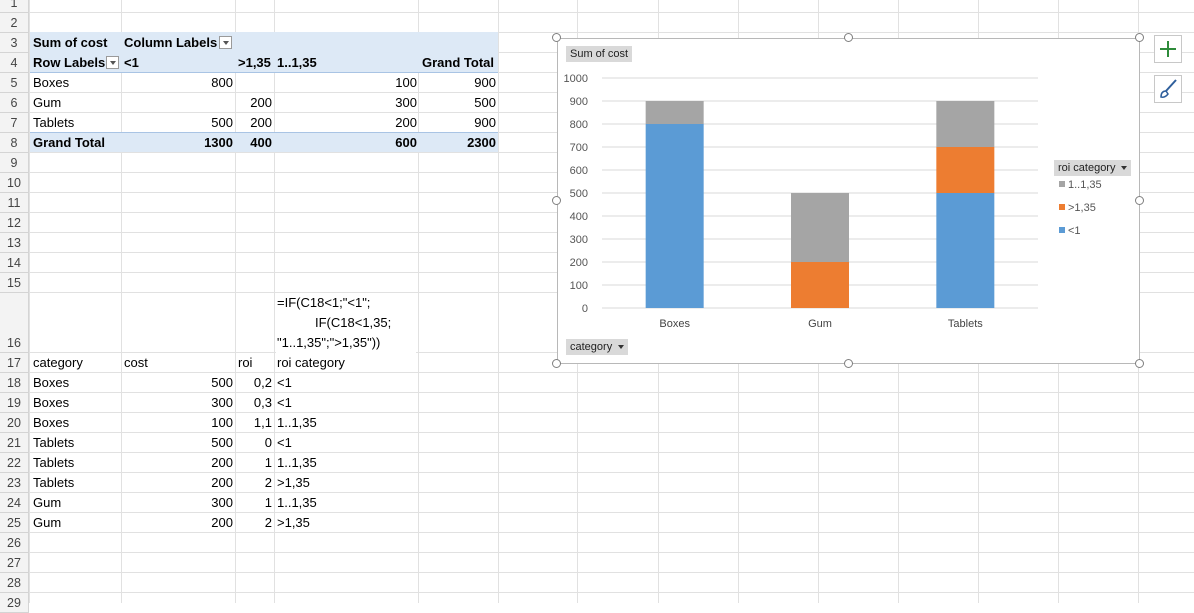 This screenshot has height=613, width=1194. Describe the element at coordinates (218, 142) in the screenshot. I see `pivot-grand-cell: 1300` at that location.